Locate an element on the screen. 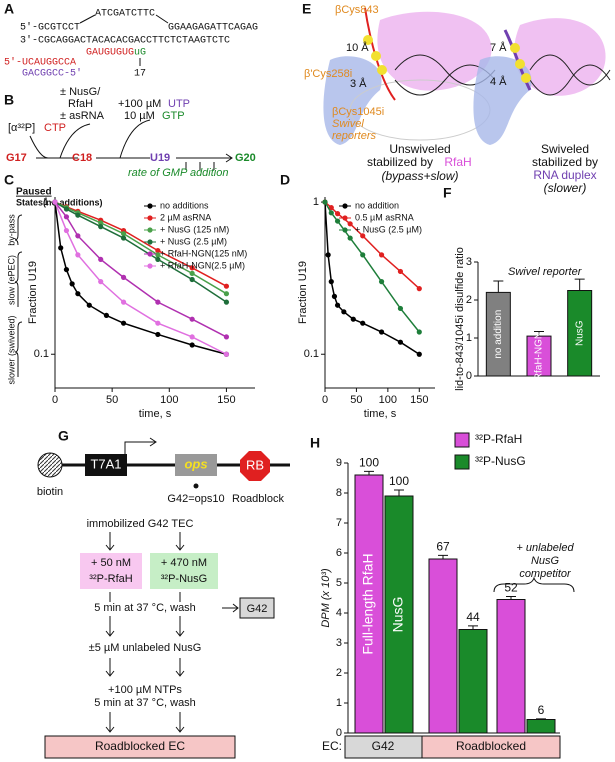  bar-inner-label: RfaH-NGN is located at coordinates (539, 356).